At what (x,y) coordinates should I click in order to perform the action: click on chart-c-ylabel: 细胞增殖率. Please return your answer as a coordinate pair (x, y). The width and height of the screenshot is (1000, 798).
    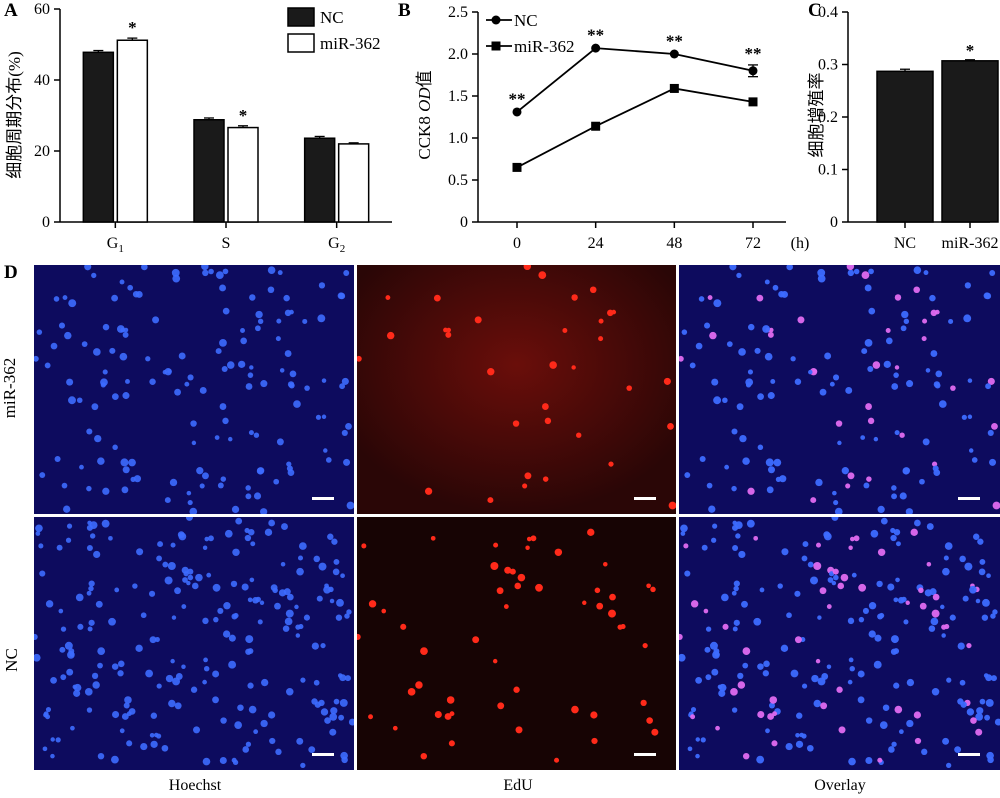
    Looking at the image, I should click on (816, 115).